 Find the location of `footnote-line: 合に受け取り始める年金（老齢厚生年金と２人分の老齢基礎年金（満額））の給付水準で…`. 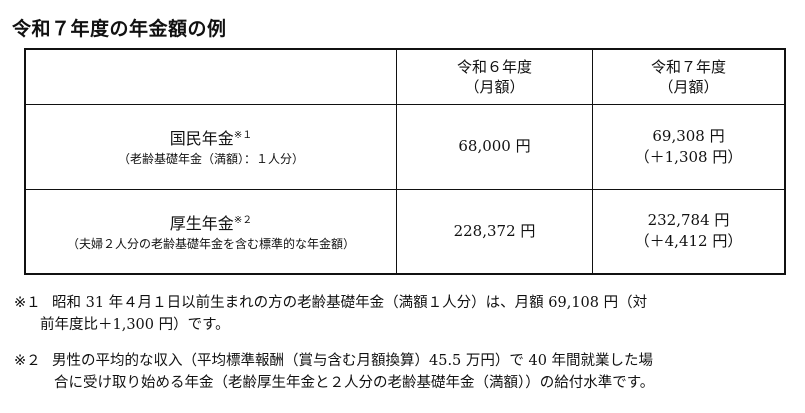

footnote-line: 合に受け取り始める年金（老齢厚生年金と２人分の老齢基礎年金（満額））の給付水準で… is located at coordinates (354, 383).